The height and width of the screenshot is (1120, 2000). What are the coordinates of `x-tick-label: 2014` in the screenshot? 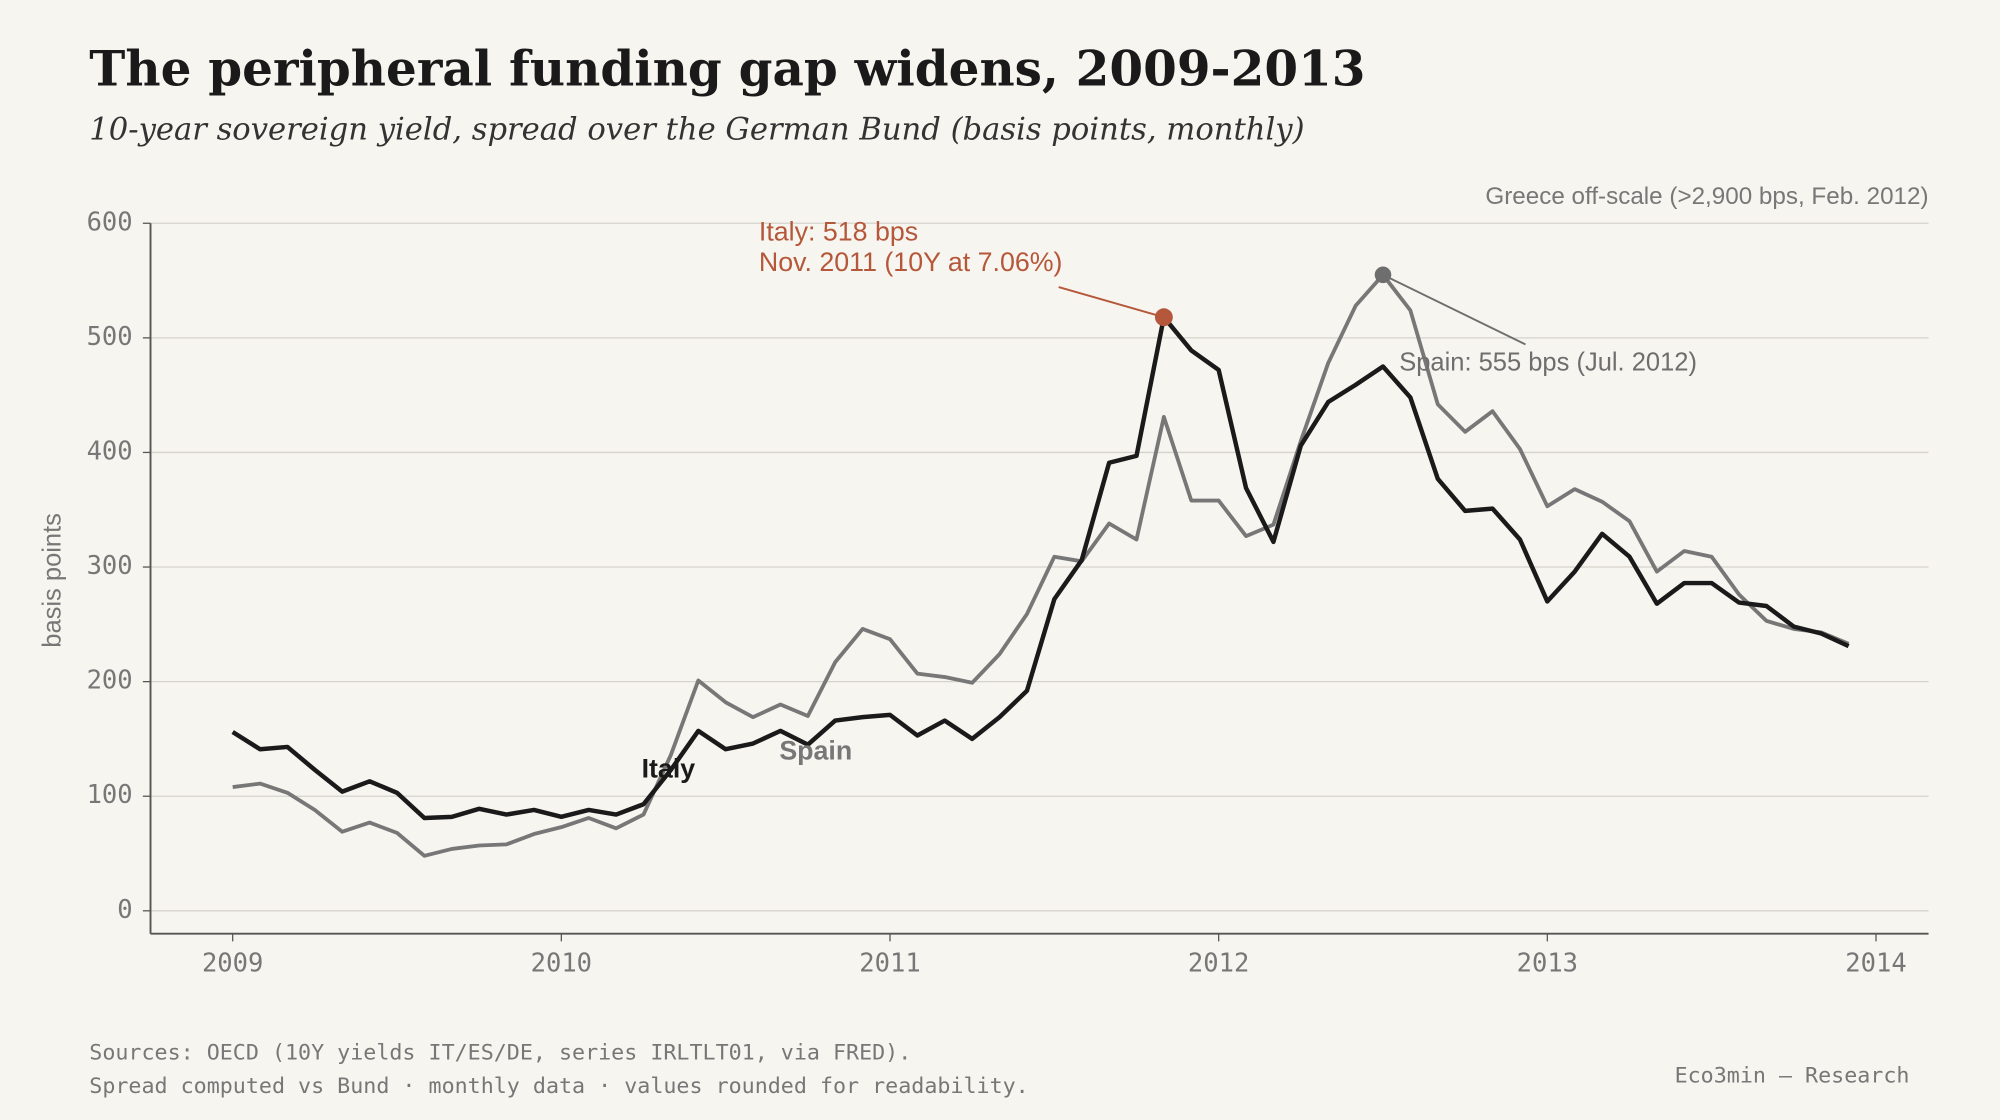 It's located at (1875, 963).